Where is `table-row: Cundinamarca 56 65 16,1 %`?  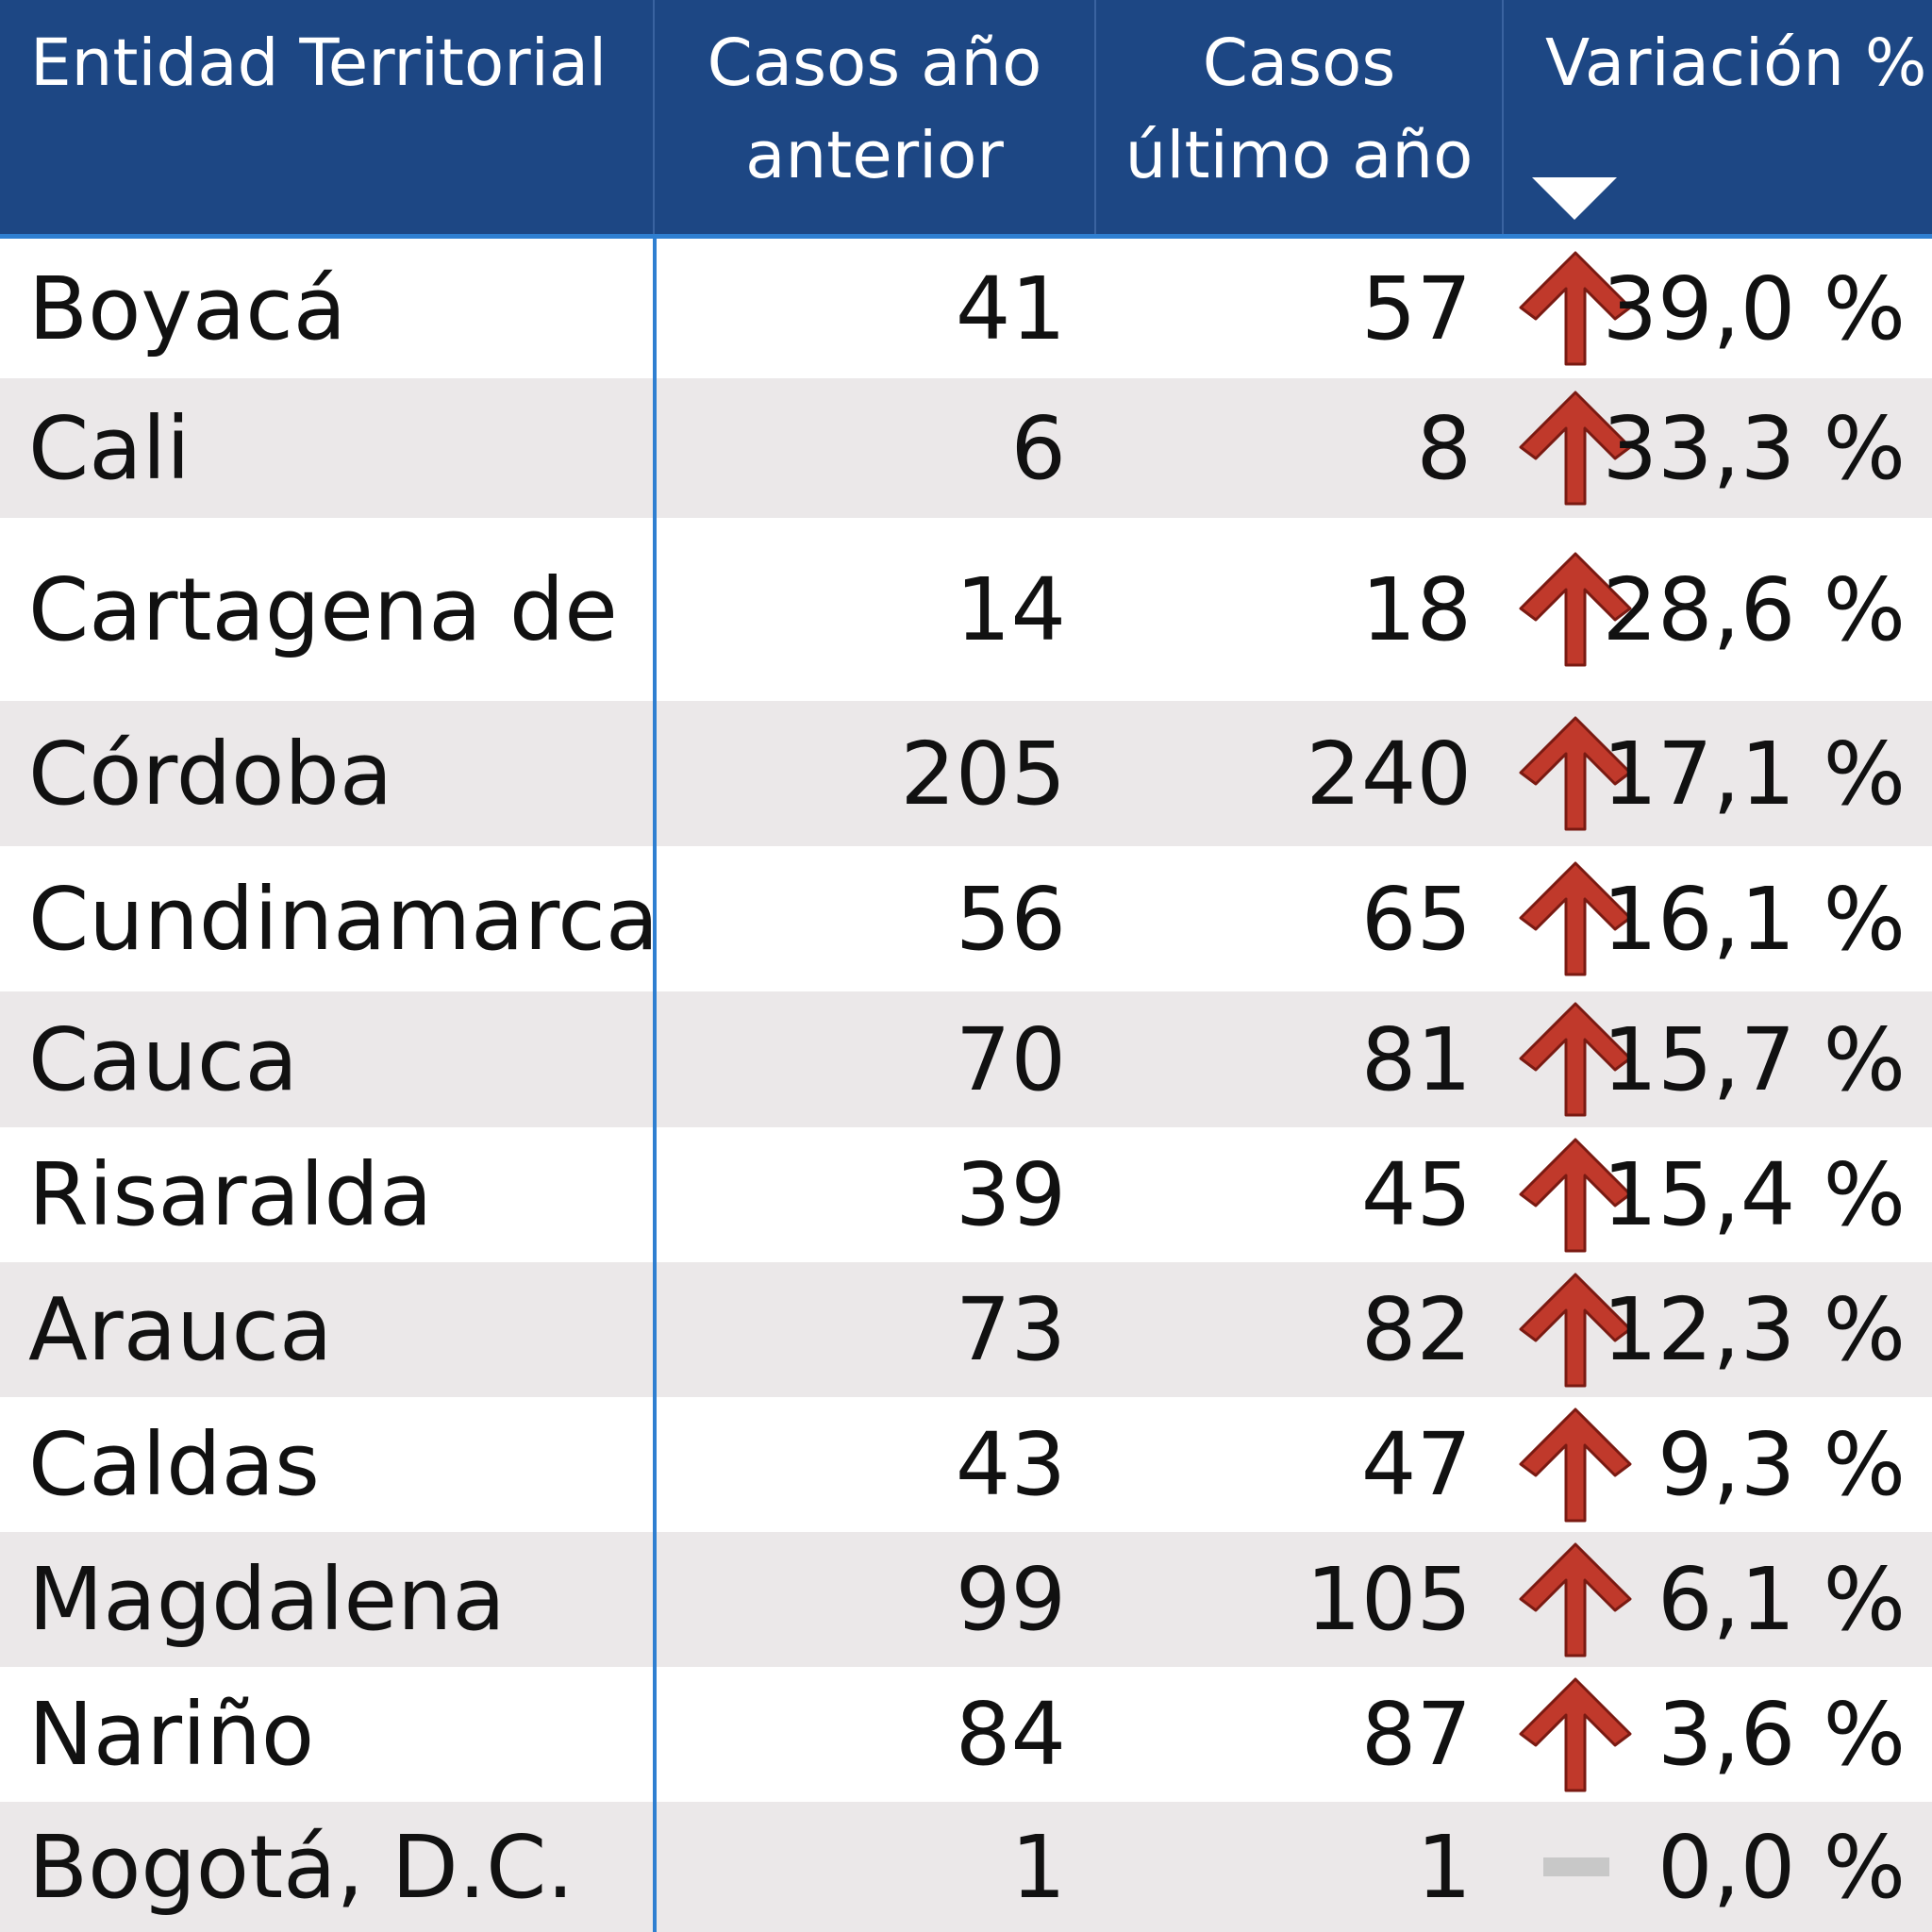
table-row: Cundinamarca 56 65 16,1 % is located at coordinates (966, 919).